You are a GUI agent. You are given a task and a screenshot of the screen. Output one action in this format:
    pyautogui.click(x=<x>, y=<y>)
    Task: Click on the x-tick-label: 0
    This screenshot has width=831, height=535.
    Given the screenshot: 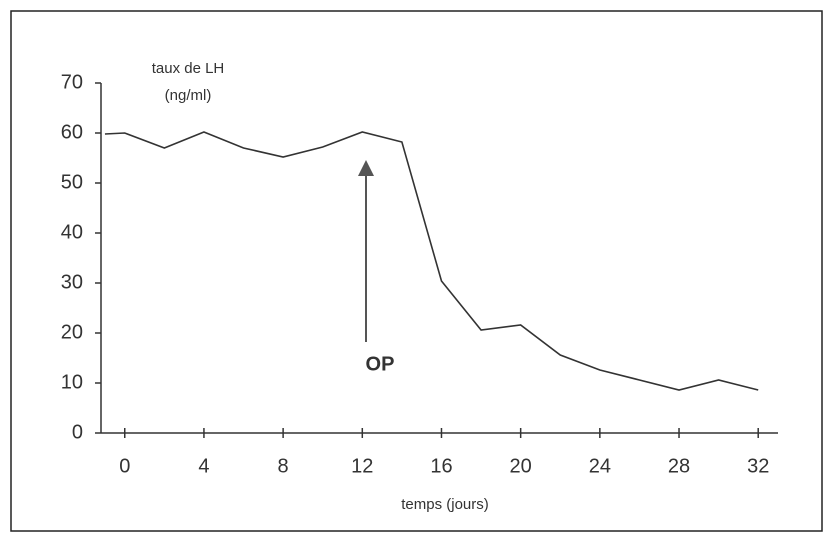 What is the action you would take?
    pyautogui.click(x=124, y=466)
    